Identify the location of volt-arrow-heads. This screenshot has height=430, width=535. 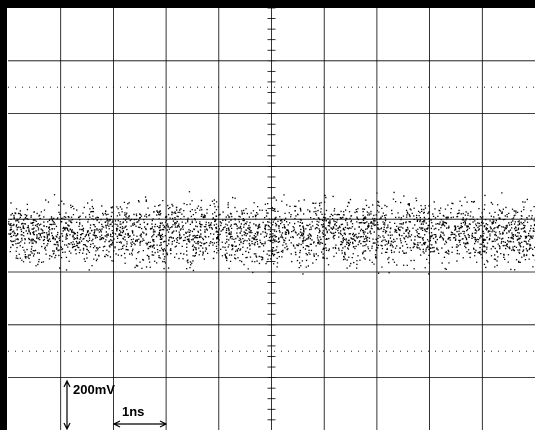
(67, 404).